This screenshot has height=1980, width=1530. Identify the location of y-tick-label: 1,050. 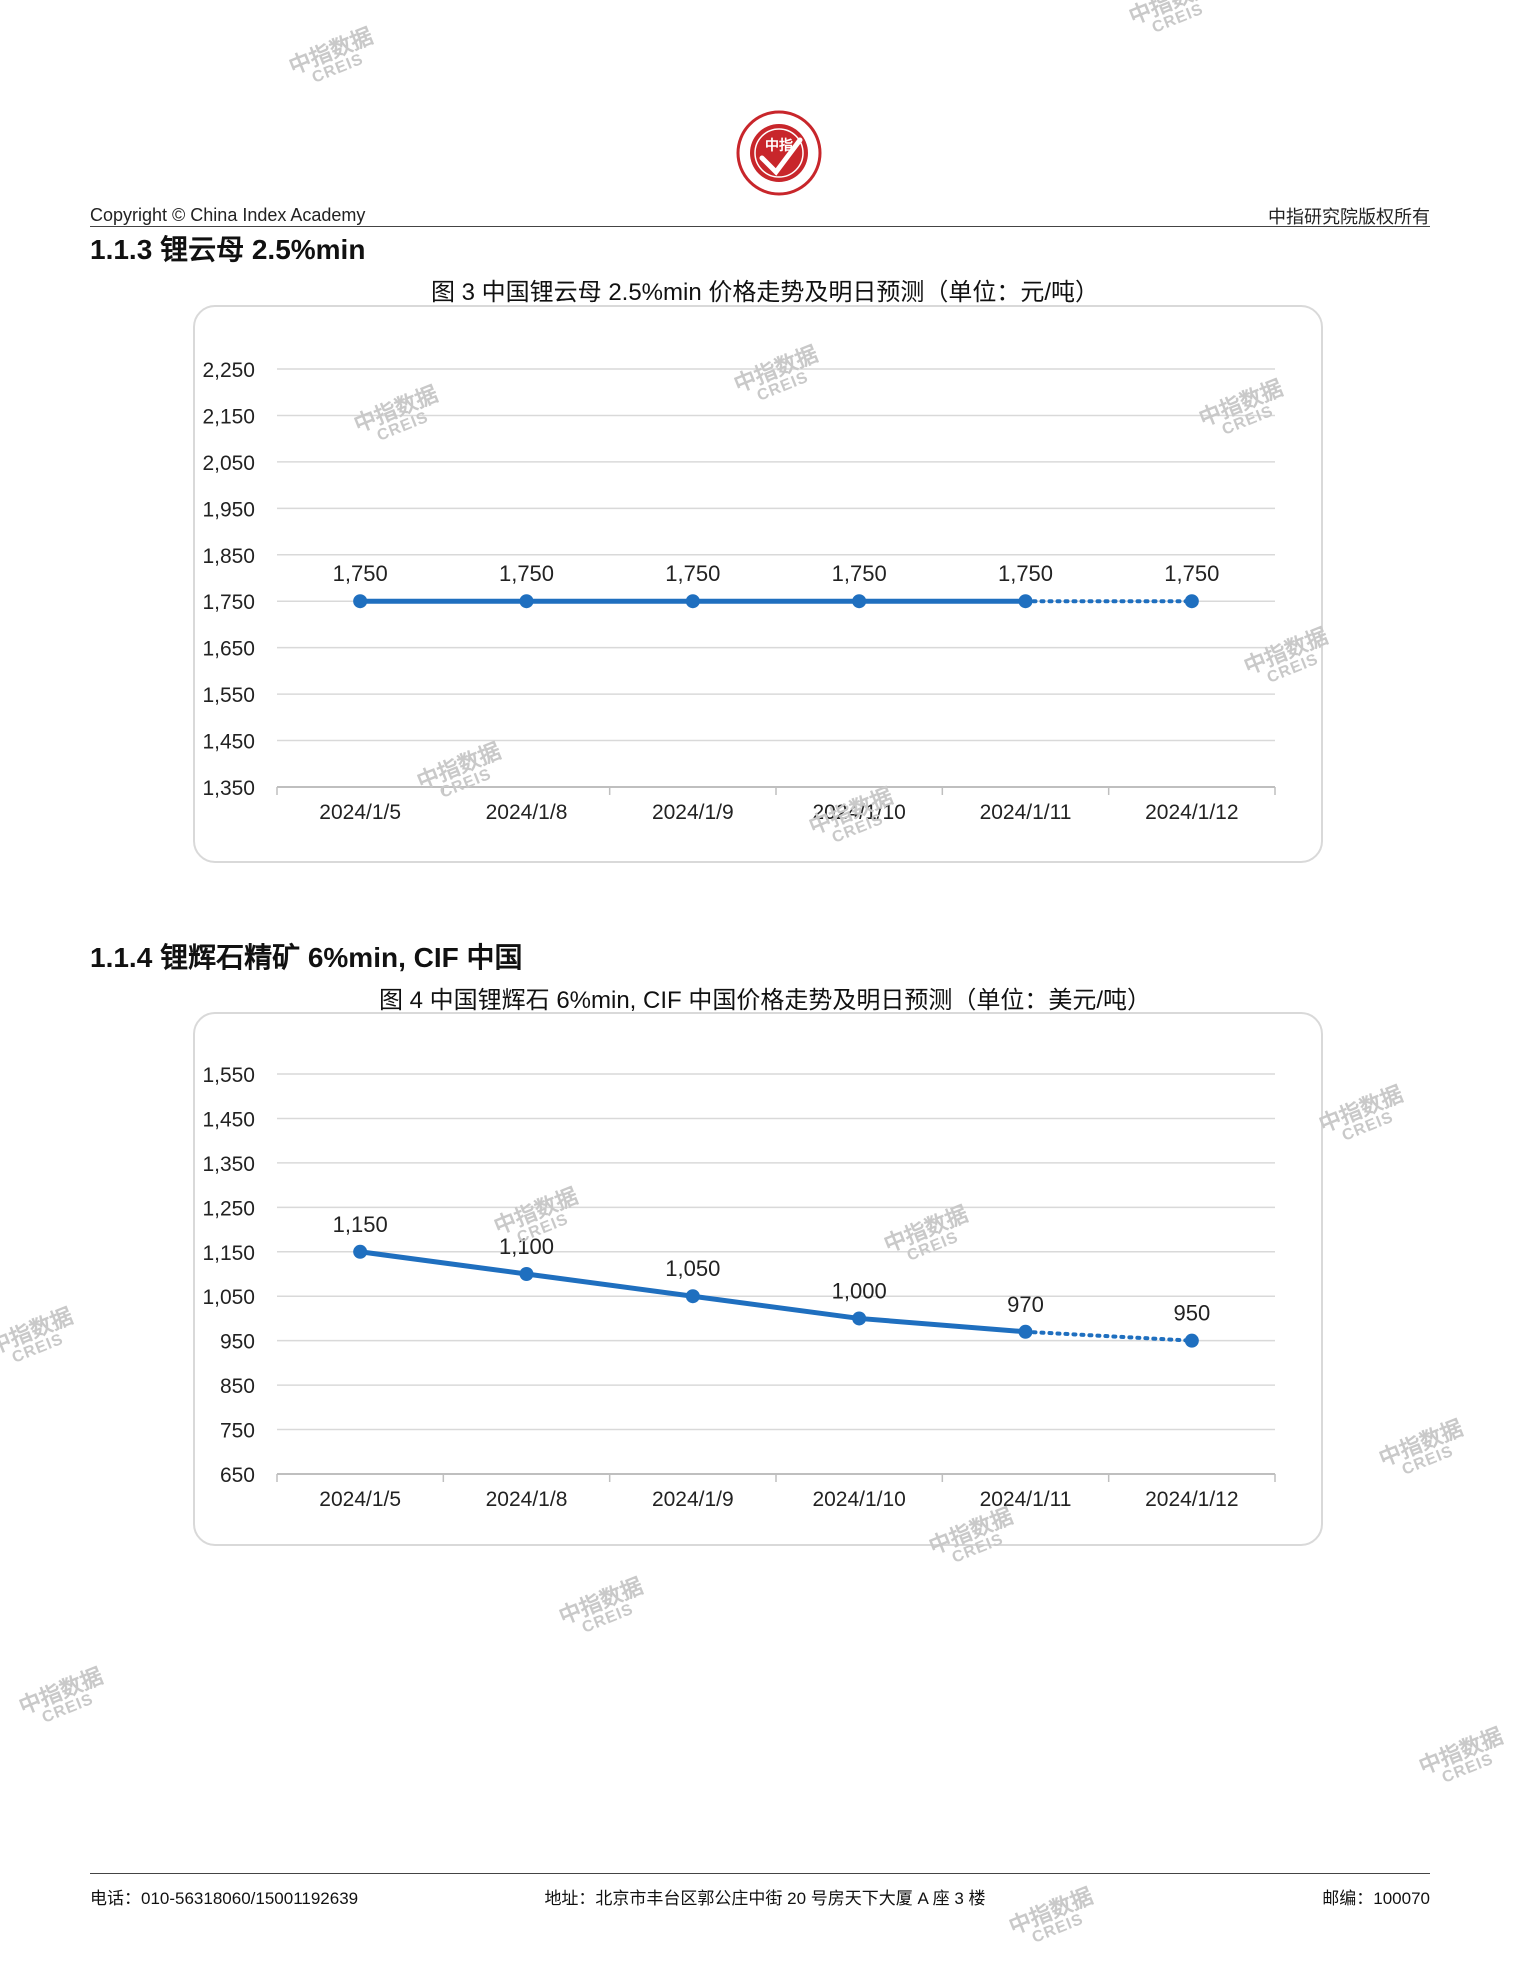
(228, 1297).